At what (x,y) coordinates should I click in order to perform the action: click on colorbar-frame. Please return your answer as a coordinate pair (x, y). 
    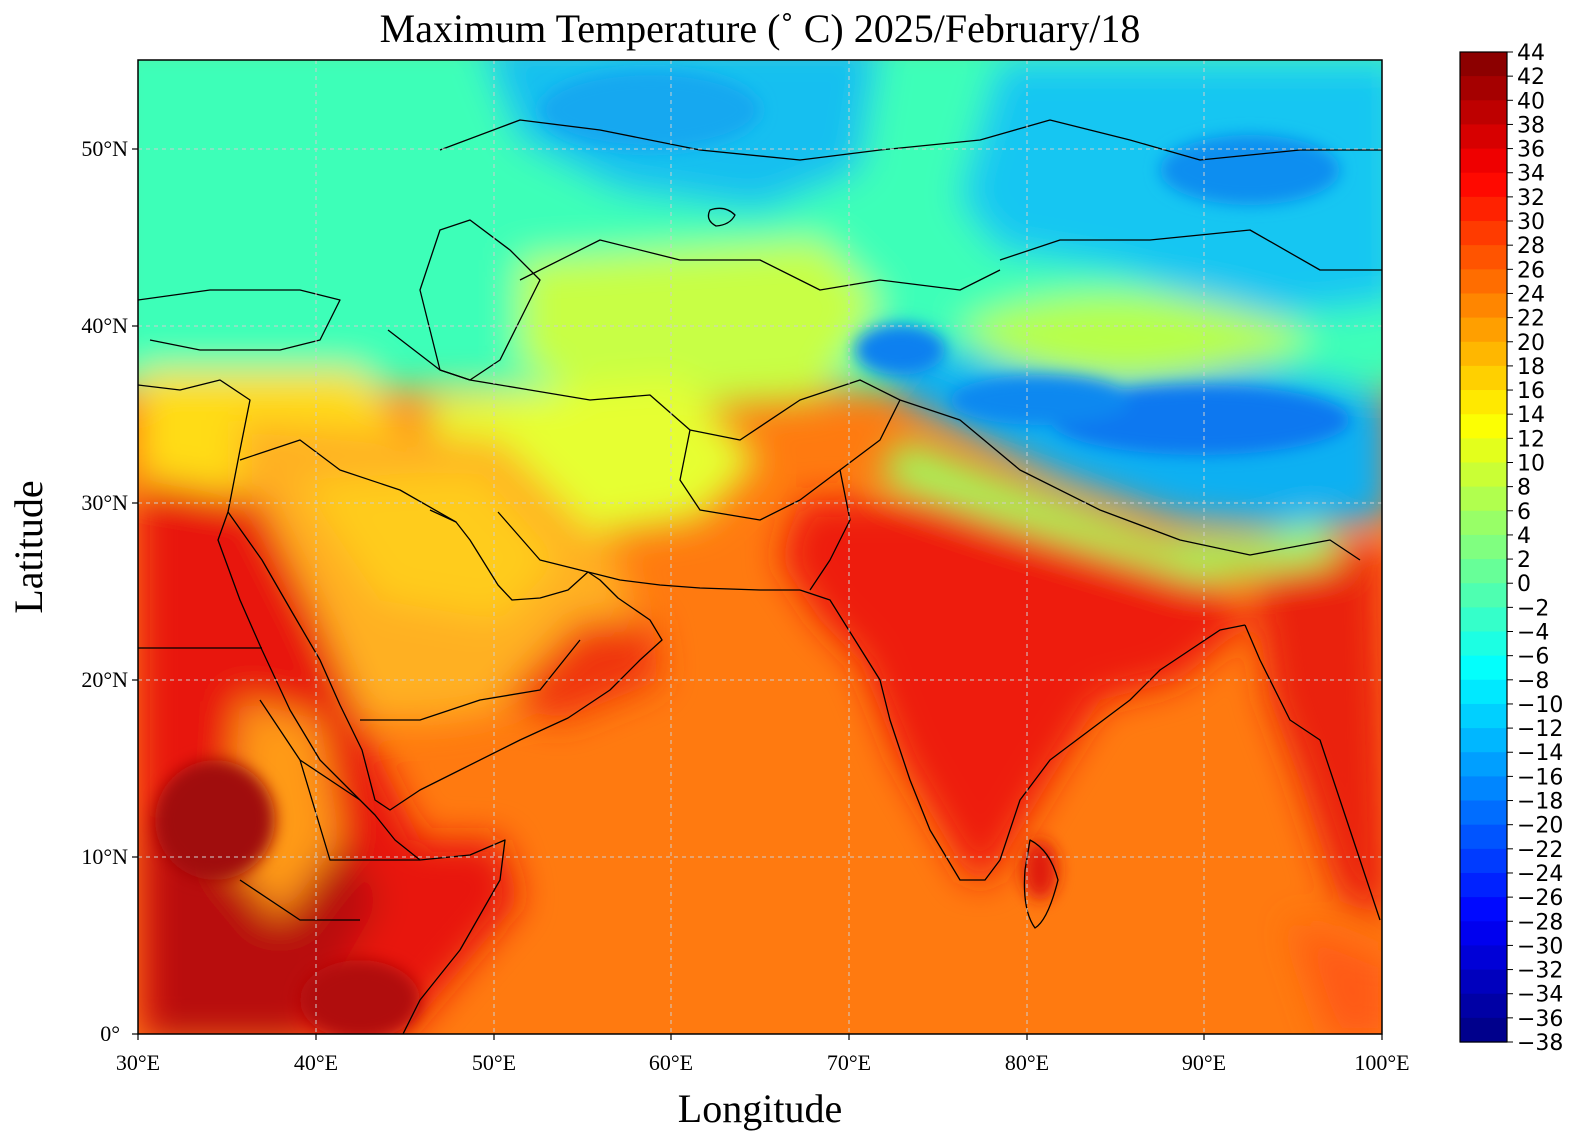
    Looking at the image, I should click on (1483, 547).